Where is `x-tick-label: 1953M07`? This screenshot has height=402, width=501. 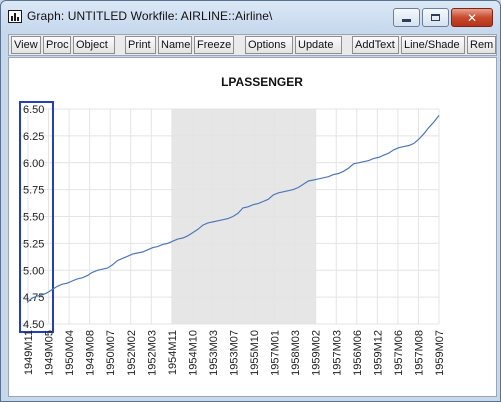 x-tick-label: 1953M07 is located at coordinates (235, 353).